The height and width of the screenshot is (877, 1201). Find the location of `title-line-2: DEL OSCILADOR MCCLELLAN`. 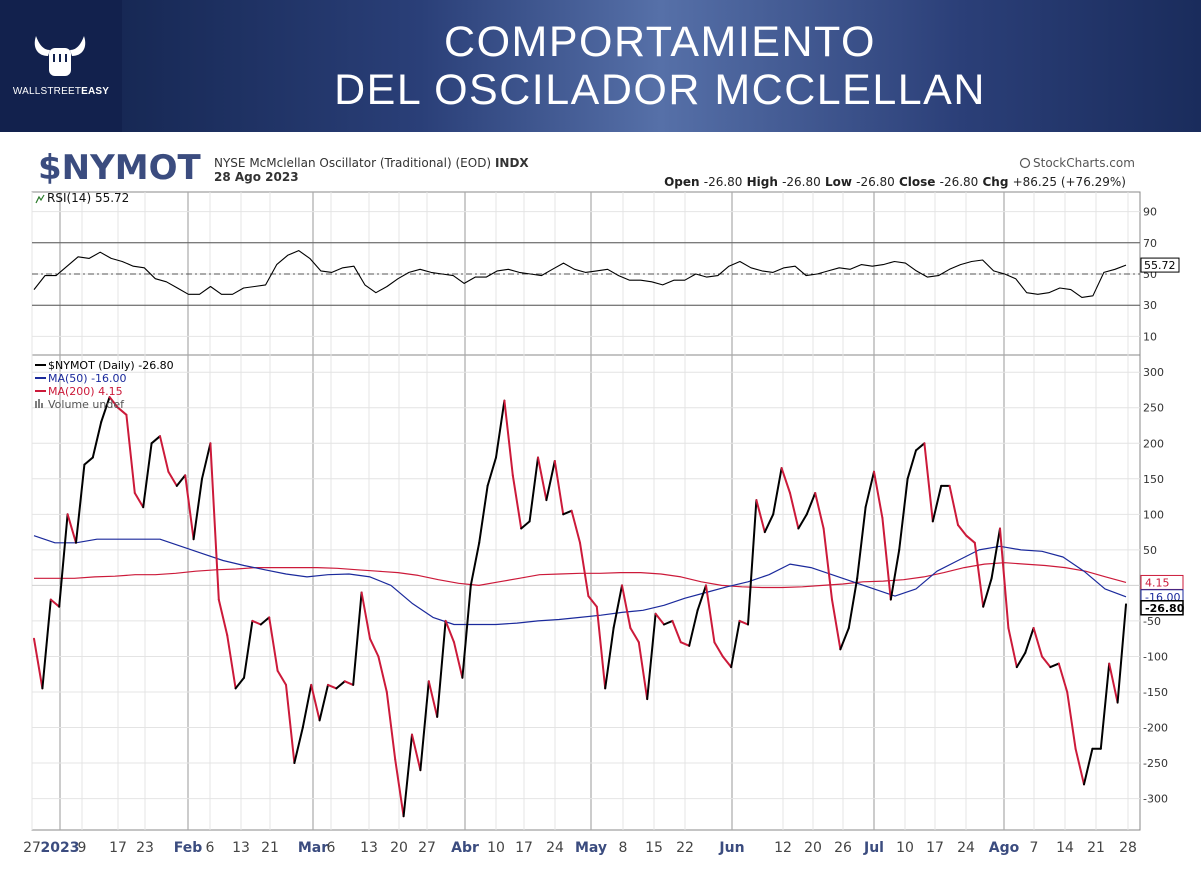

title-line-2: DEL OSCILADOR MCCLELLAN is located at coordinates (660, 90).